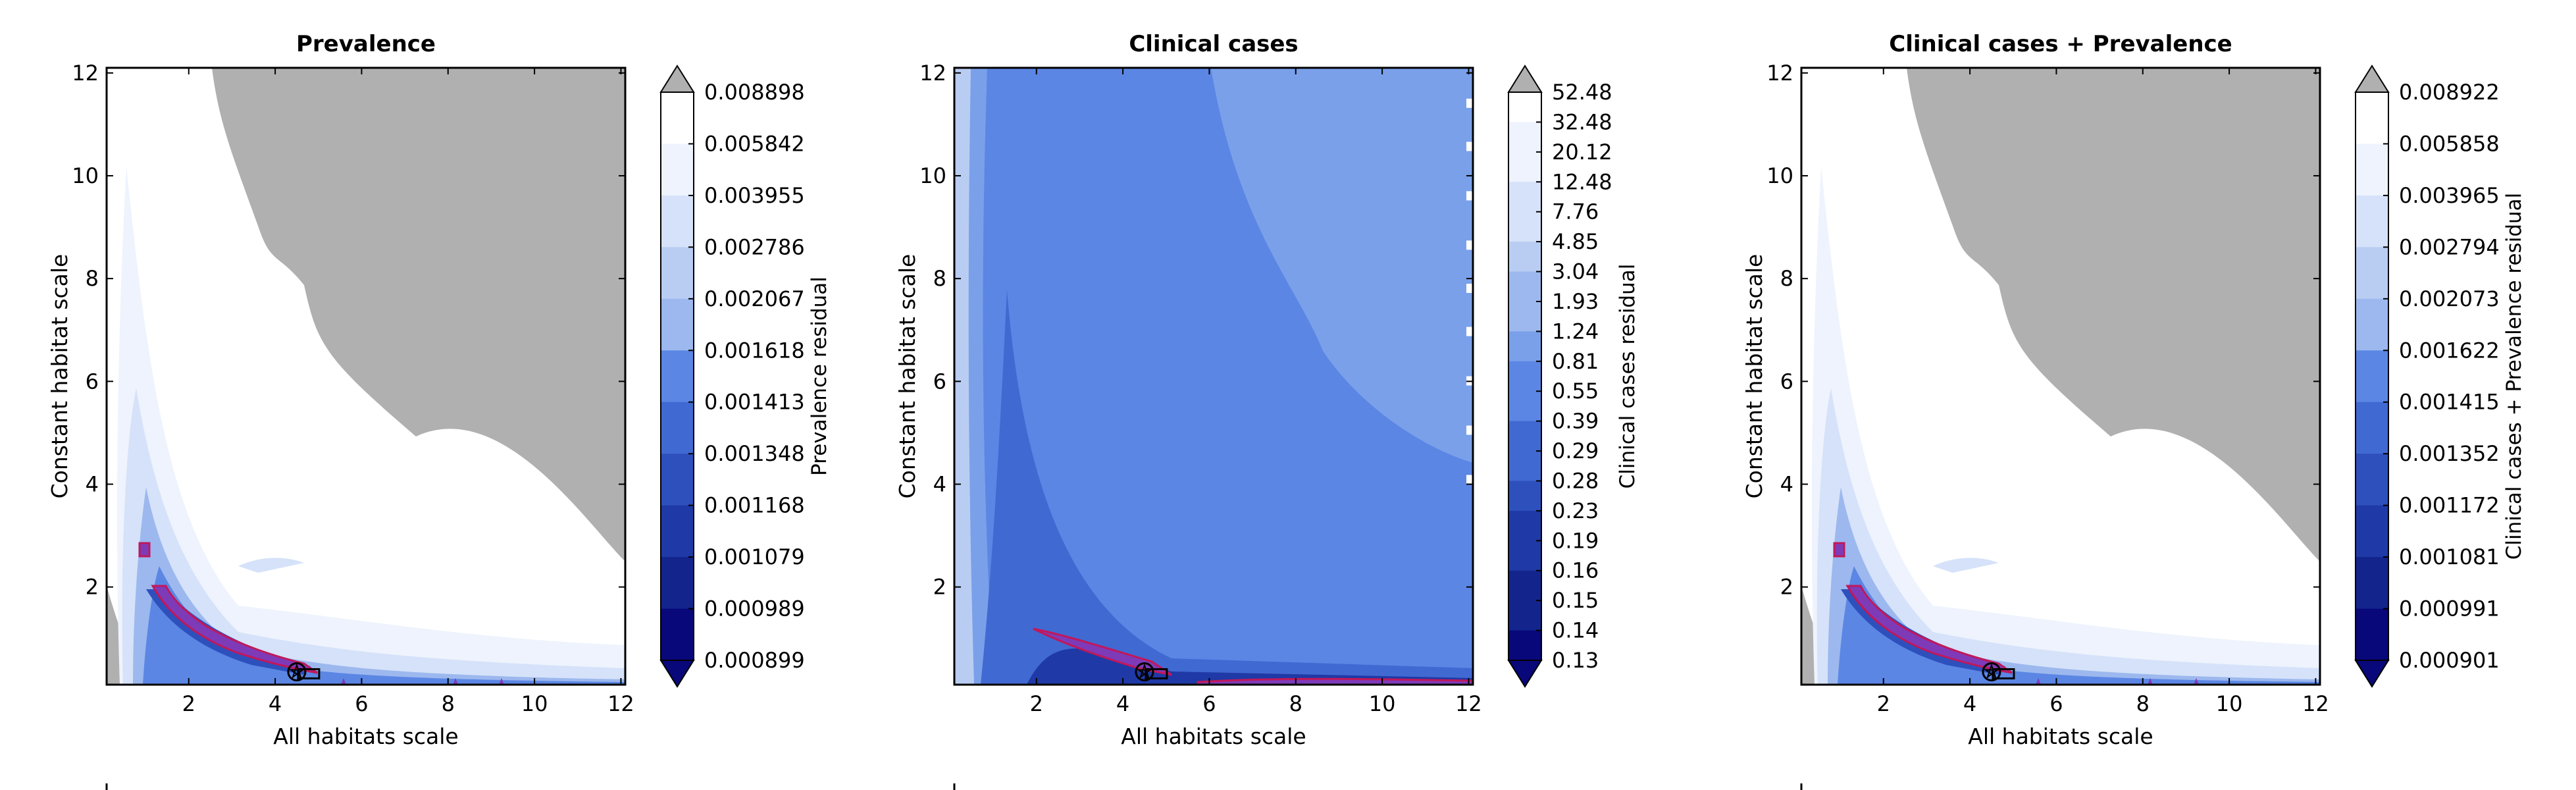  Describe the element at coordinates (754, 403) in the screenshot. I see `colorbar-tick-label: 0.001413` at that location.